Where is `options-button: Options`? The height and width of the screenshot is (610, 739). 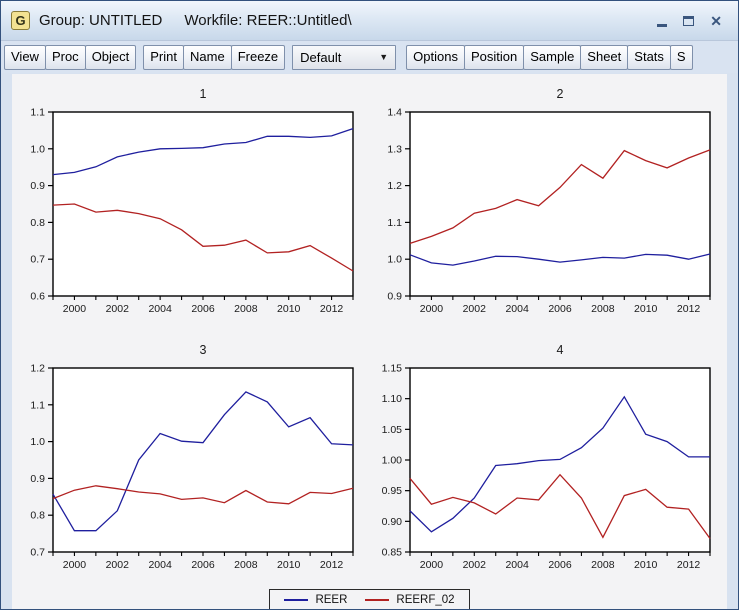
options-button: Options is located at coordinates (435, 57).